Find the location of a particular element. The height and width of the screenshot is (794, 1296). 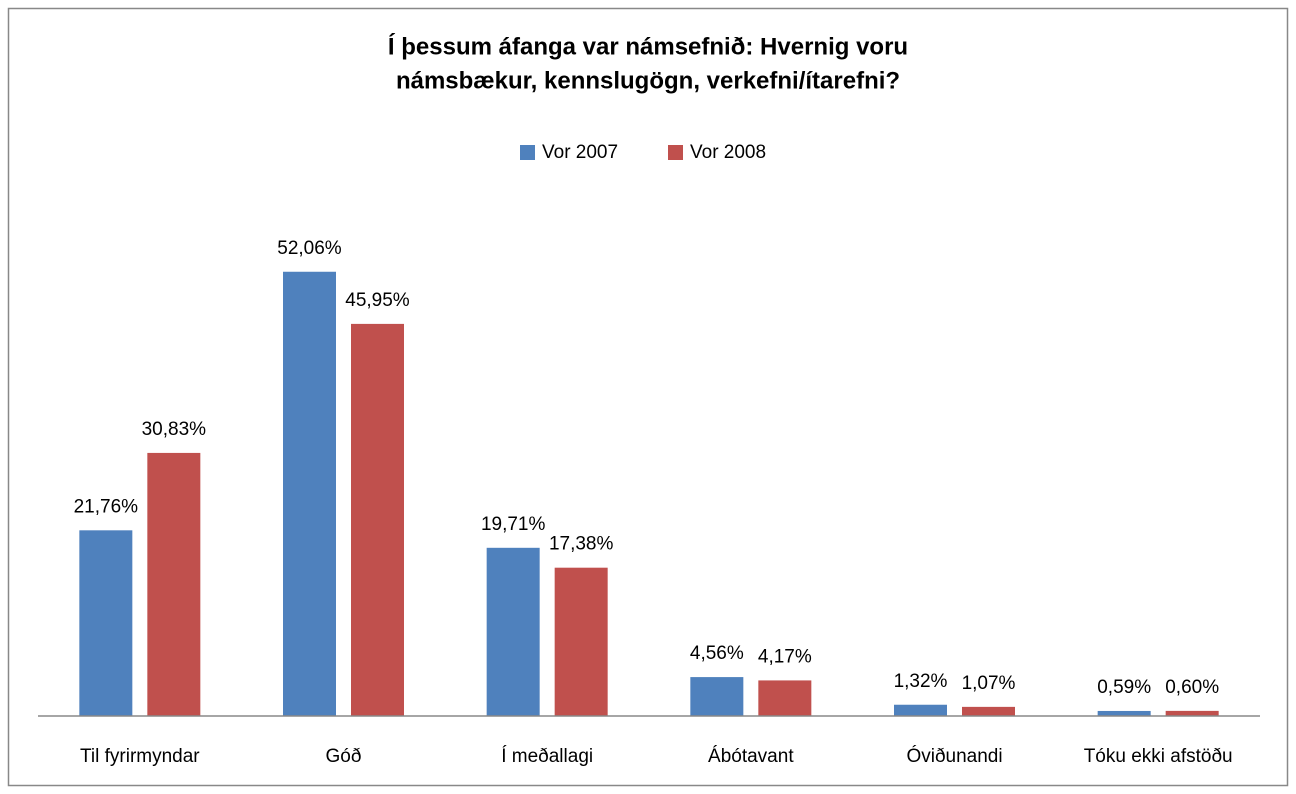

data-label: 52,06% is located at coordinates (309, 248).